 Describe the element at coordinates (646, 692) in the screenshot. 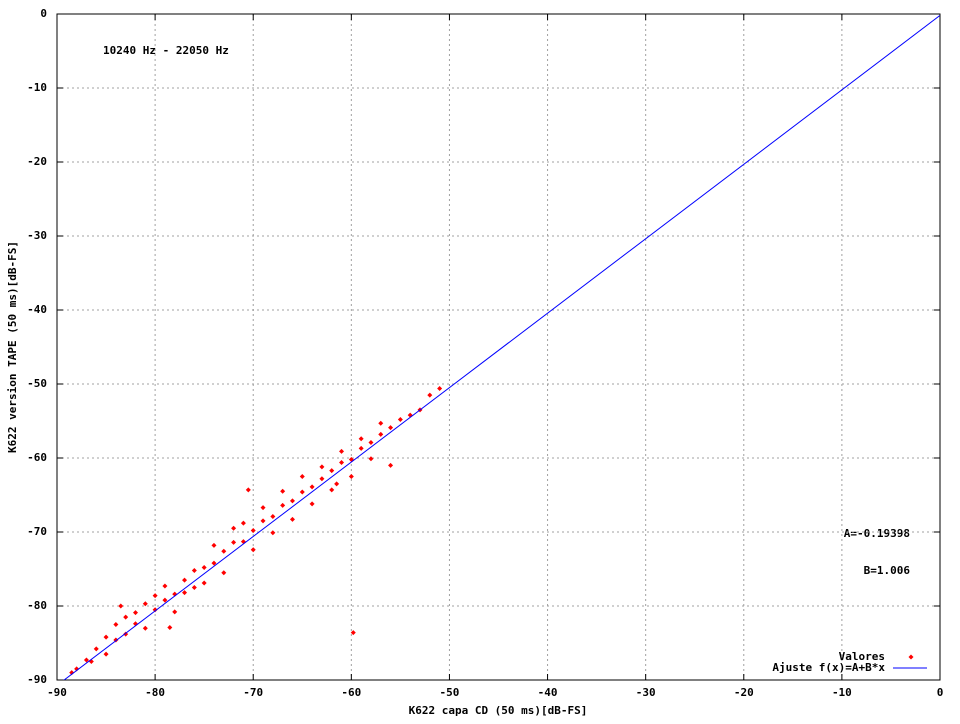

I see `x-tick-label: -30` at that location.